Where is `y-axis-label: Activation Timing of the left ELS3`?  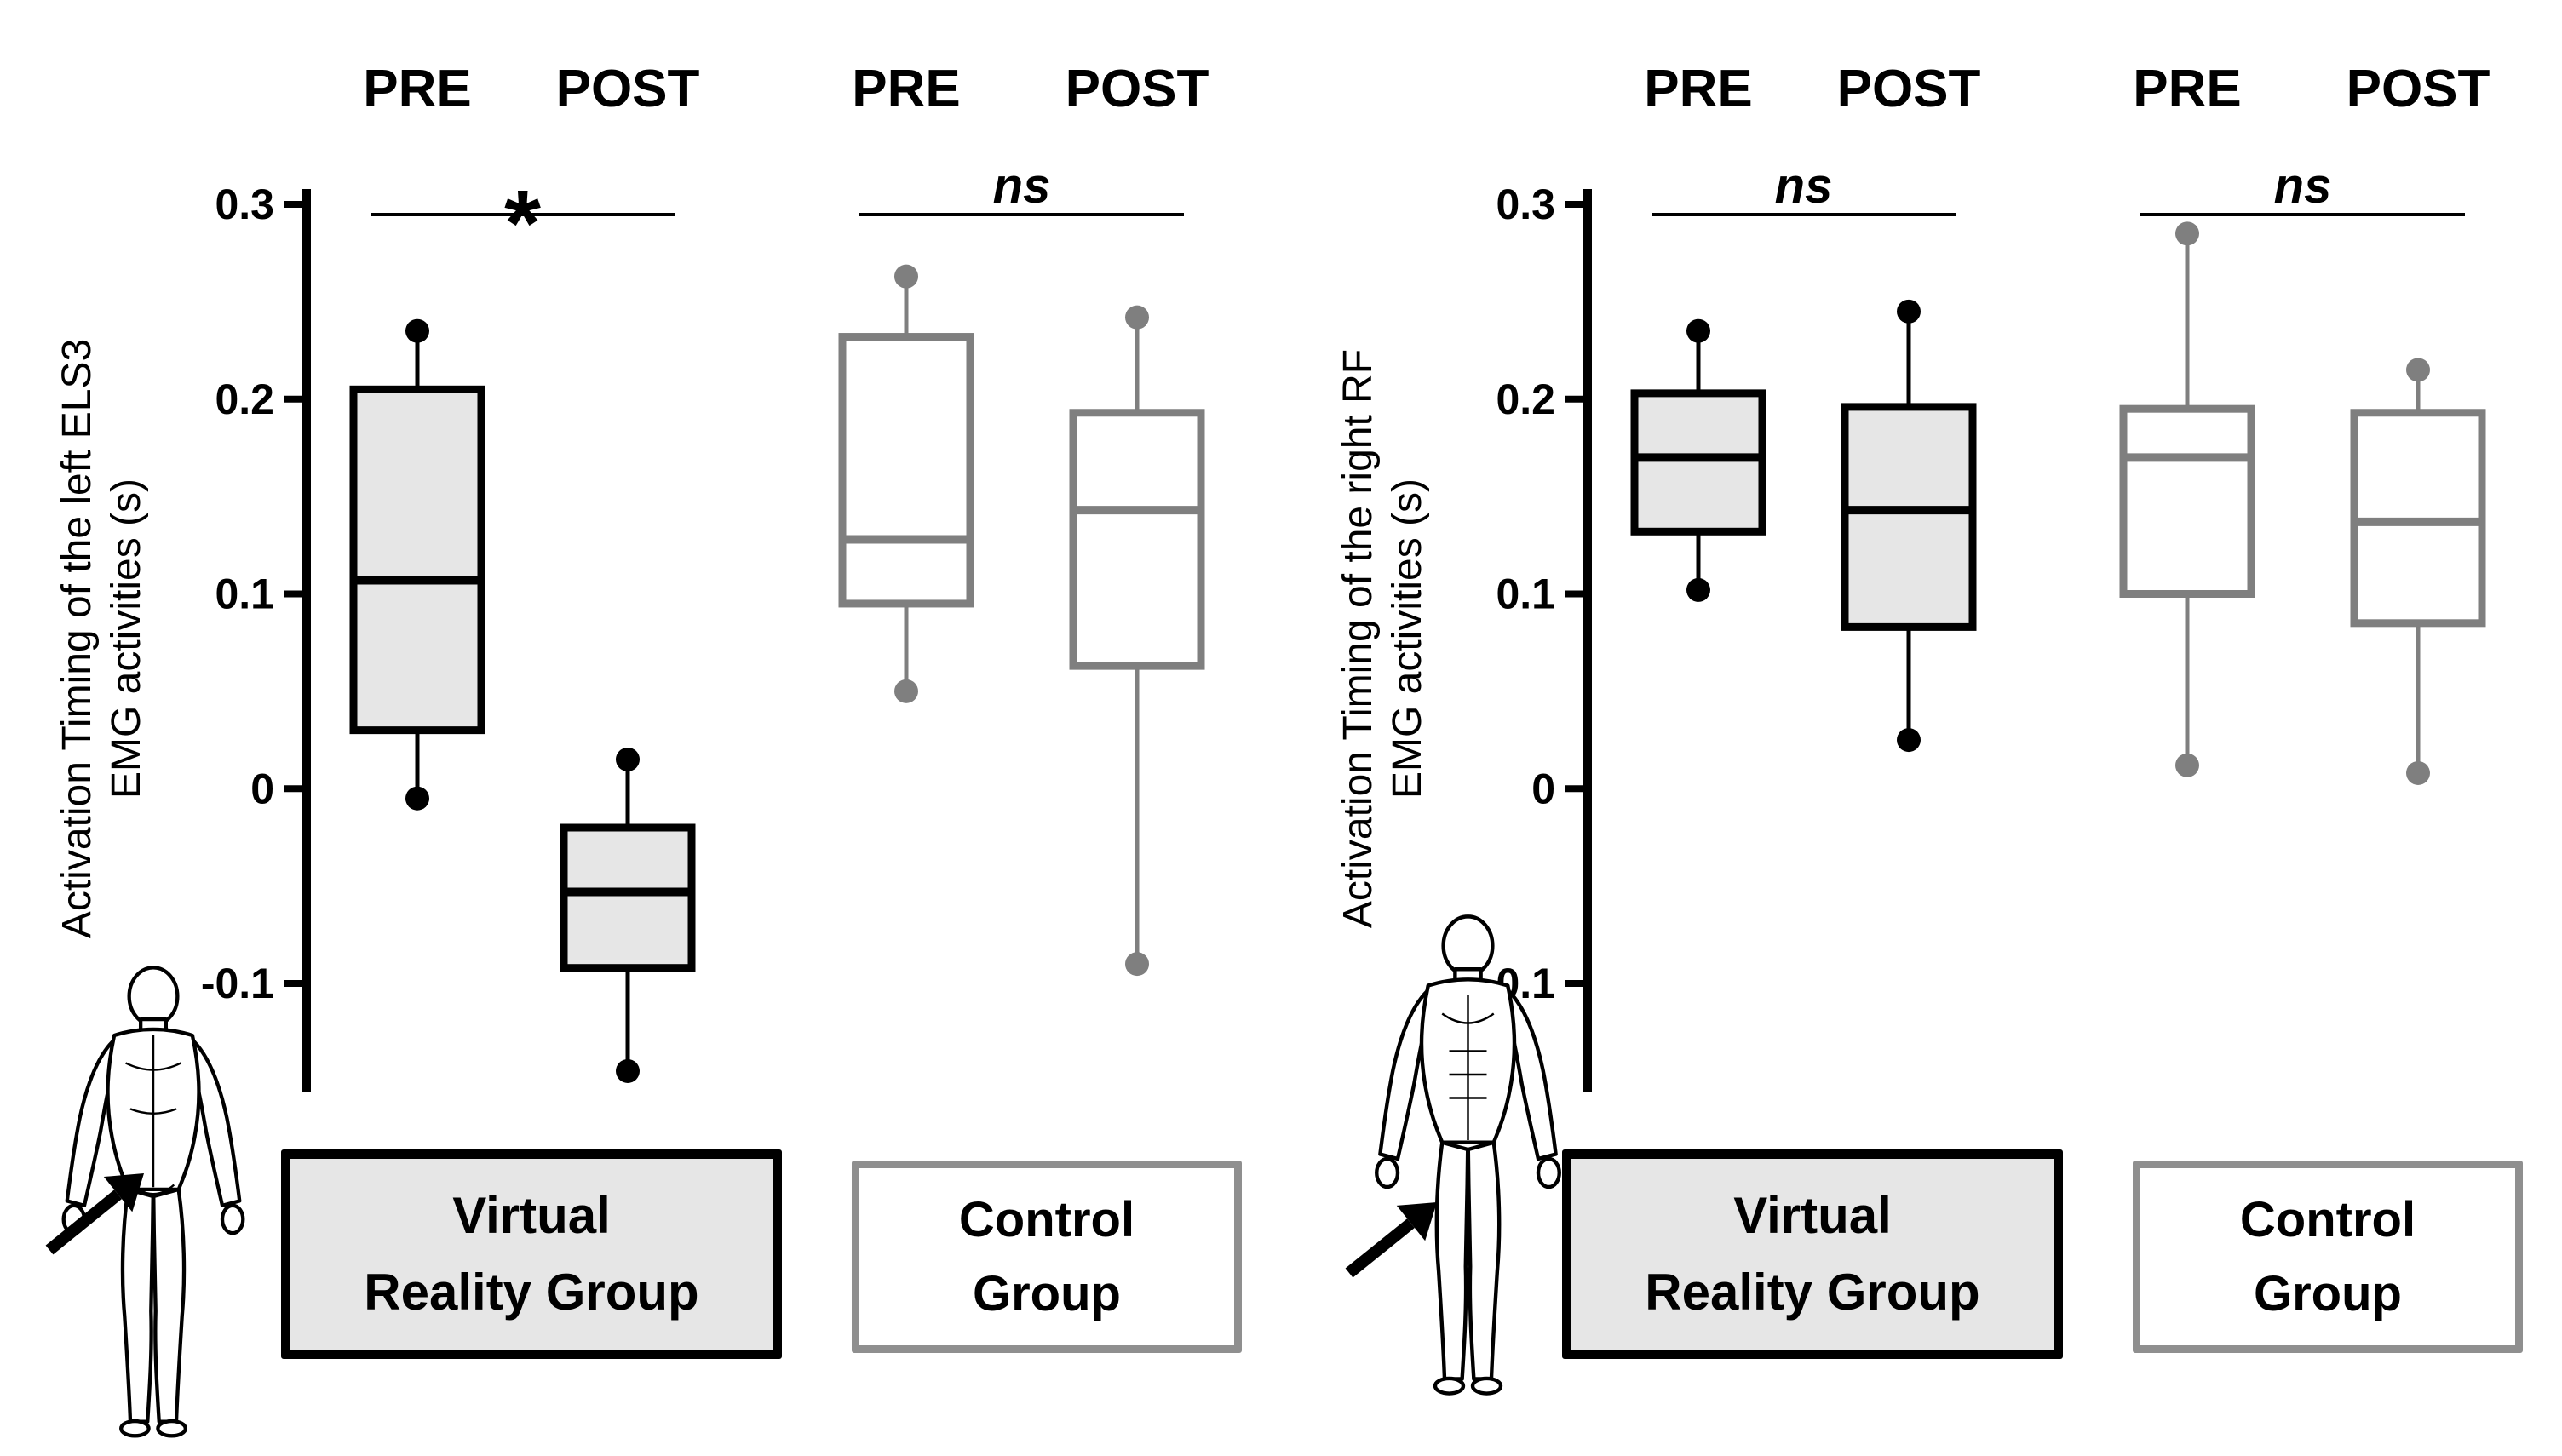
y-axis-label: Activation Timing of the left ELS3 is located at coordinates (77, 639).